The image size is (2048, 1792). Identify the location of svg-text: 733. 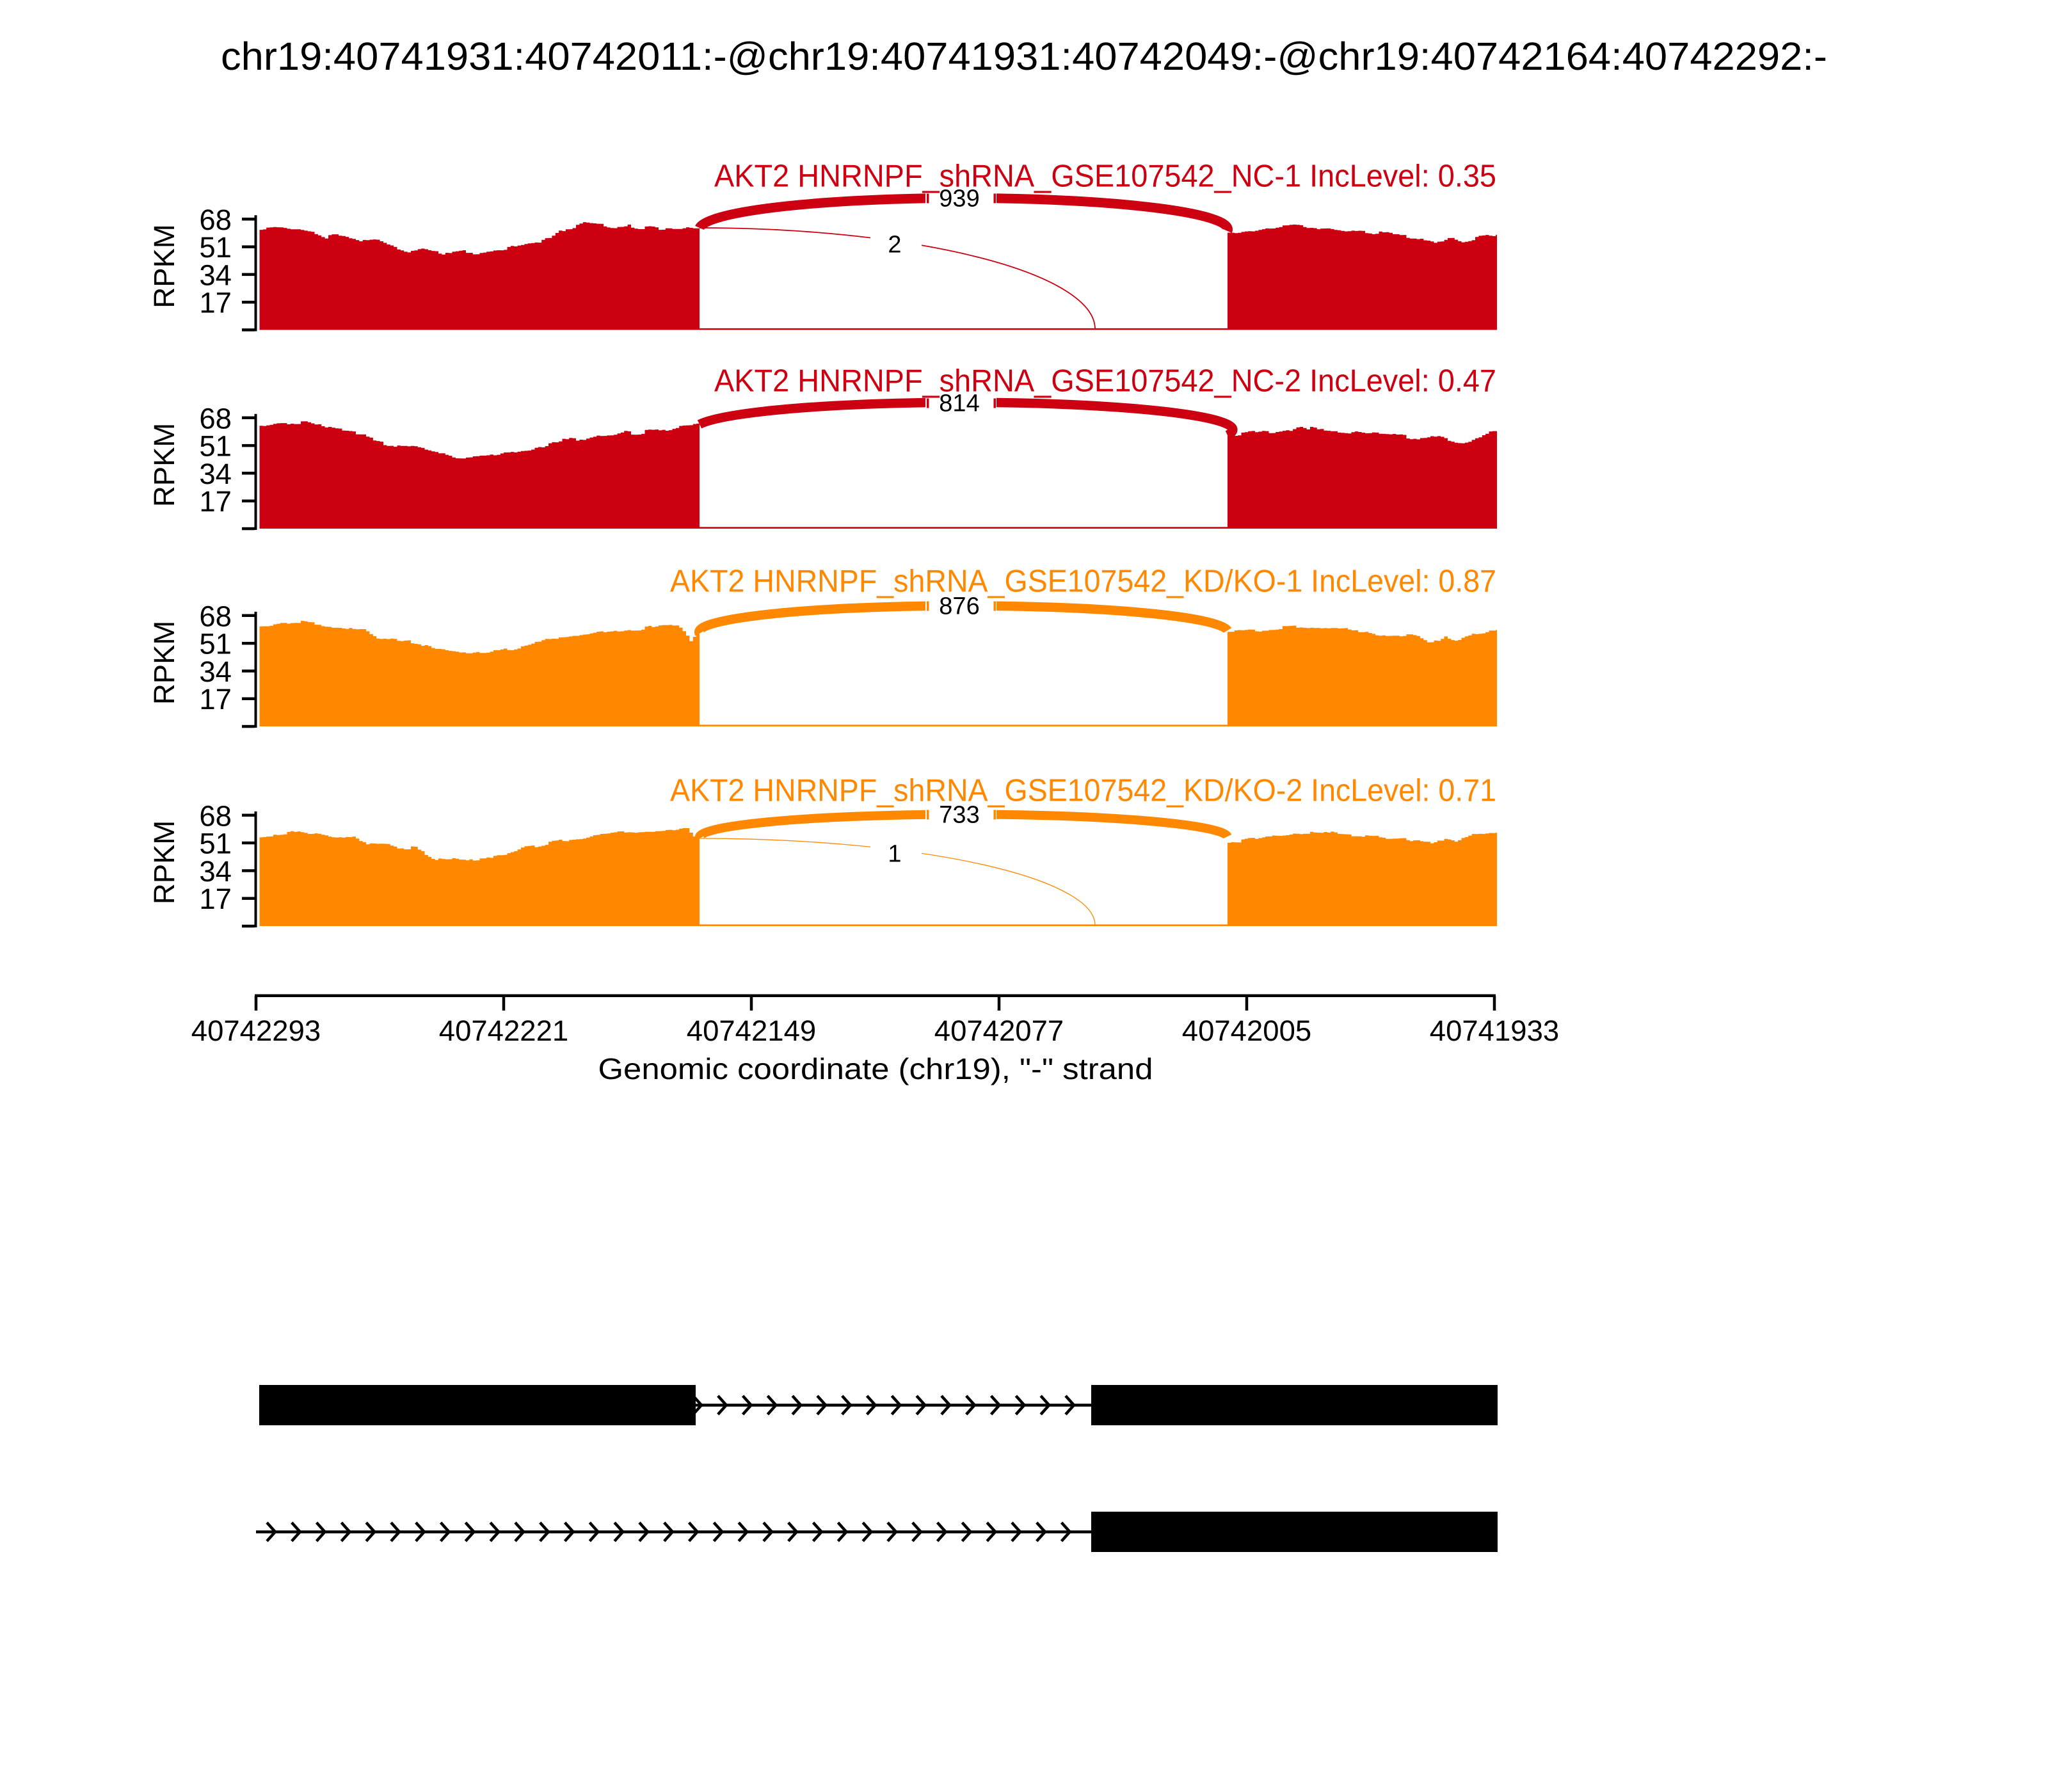
(959, 815).